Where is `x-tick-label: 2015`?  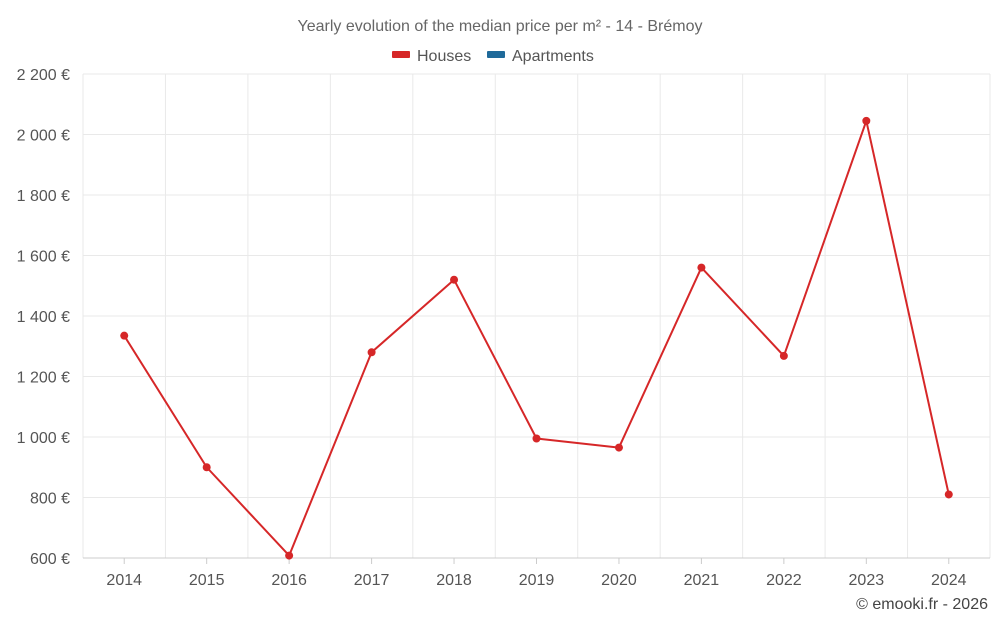 x-tick-label: 2015 is located at coordinates (207, 580).